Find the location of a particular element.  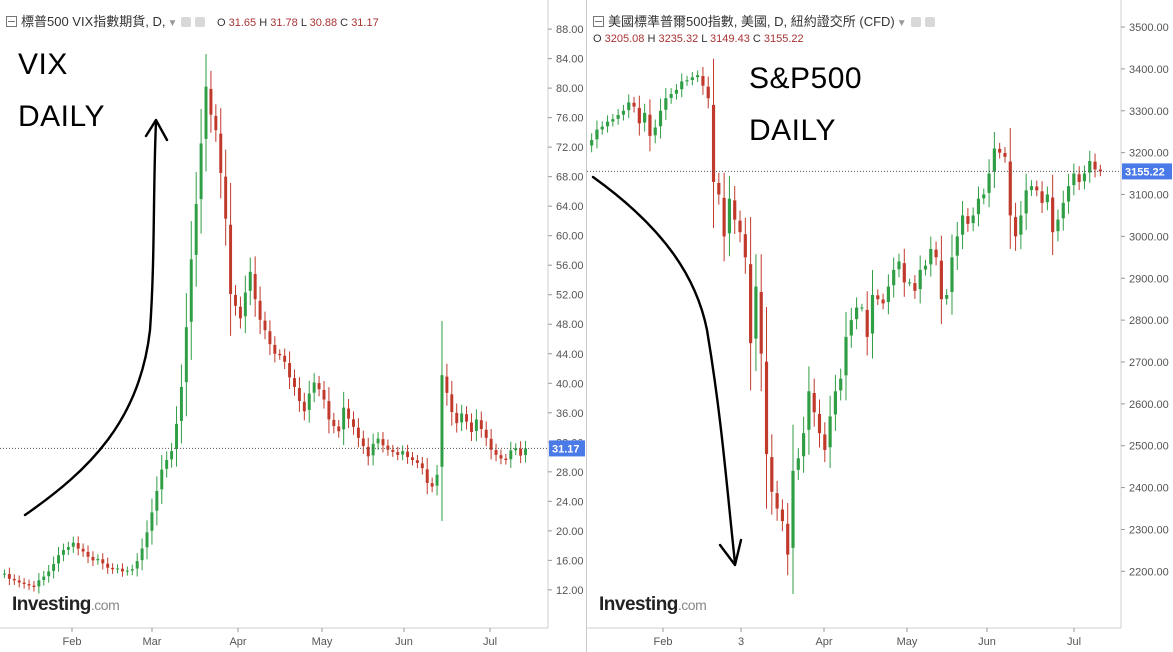

investing-logo: Investing.com is located at coordinates (66, 604).